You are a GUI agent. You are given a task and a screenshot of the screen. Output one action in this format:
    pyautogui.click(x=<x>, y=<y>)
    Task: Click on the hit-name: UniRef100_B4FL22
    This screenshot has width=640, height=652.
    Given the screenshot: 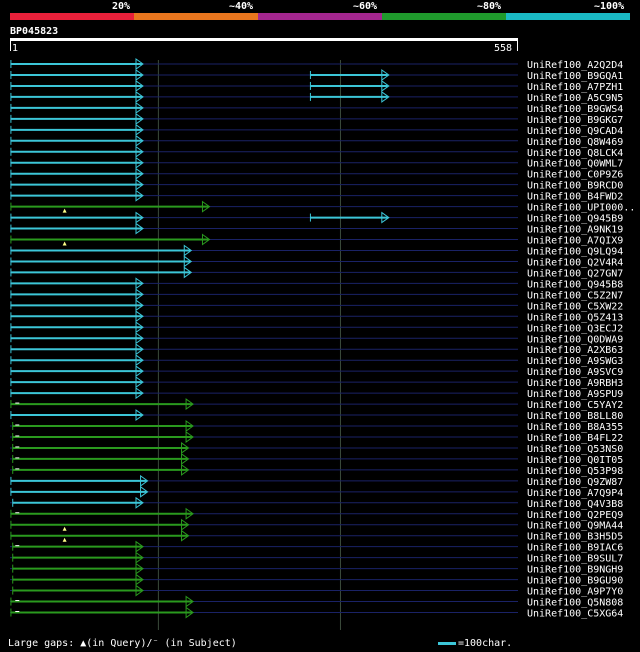 What is the action you would take?
    pyautogui.click(x=575, y=438)
    